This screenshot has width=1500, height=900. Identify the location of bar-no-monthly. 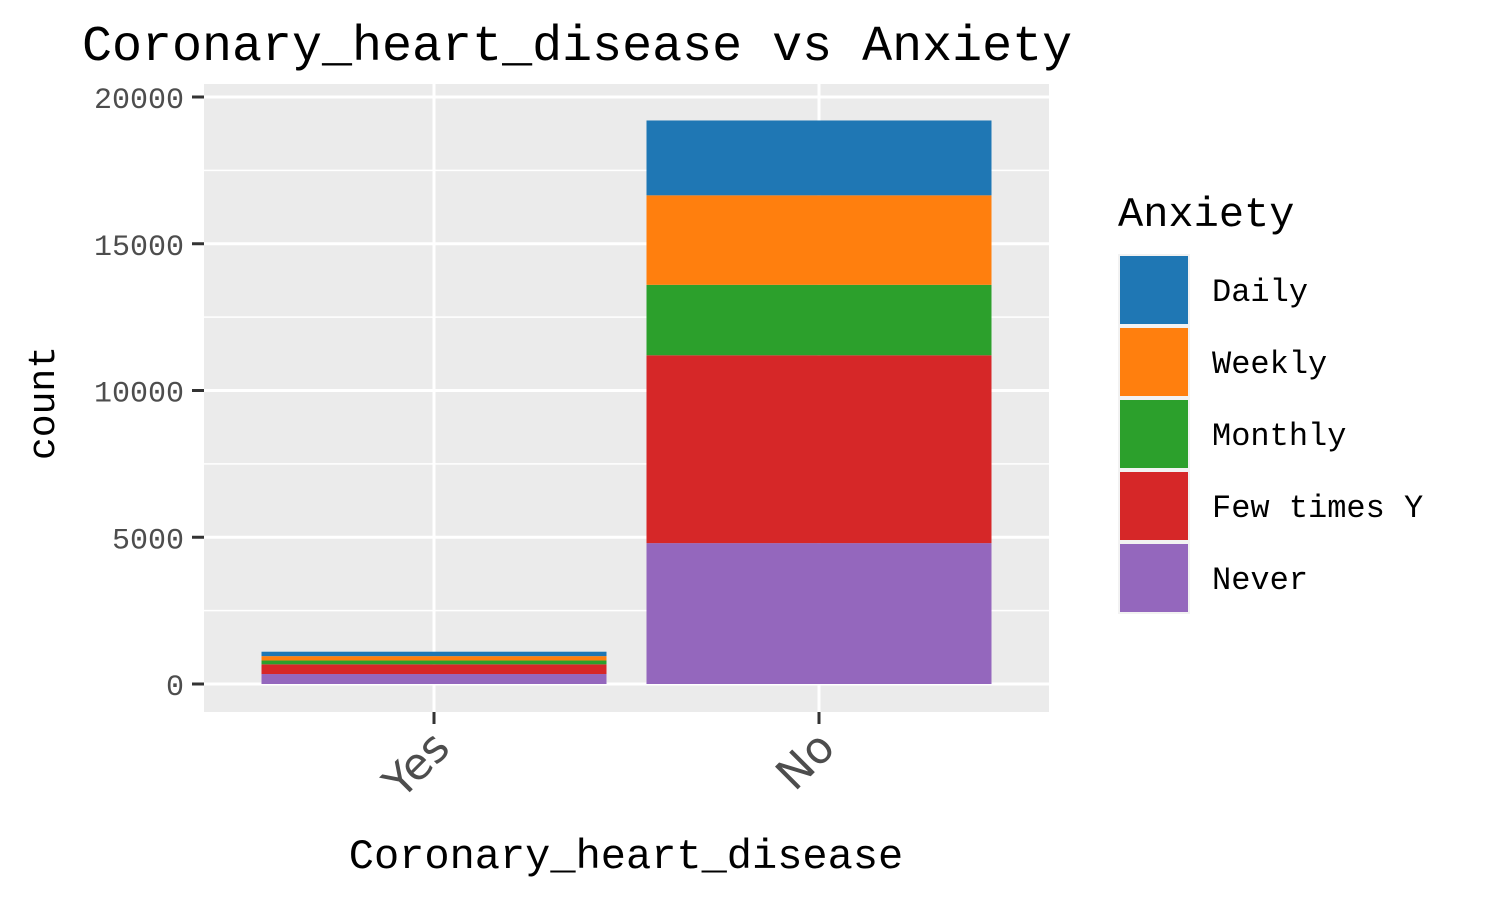
(819, 320).